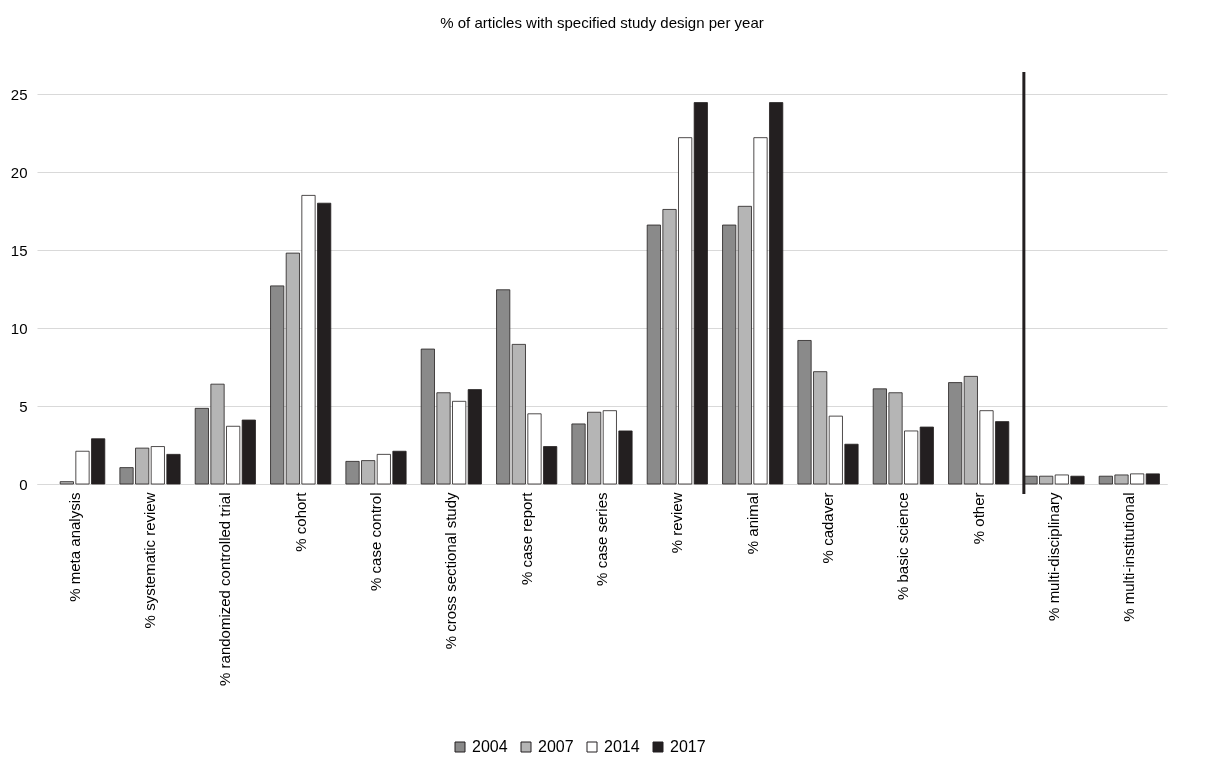 The width and height of the screenshot is (1218, 769). Describe the element at coordinates (556, 746) in the screenshot. I see `legend-label: 2007` at that location.